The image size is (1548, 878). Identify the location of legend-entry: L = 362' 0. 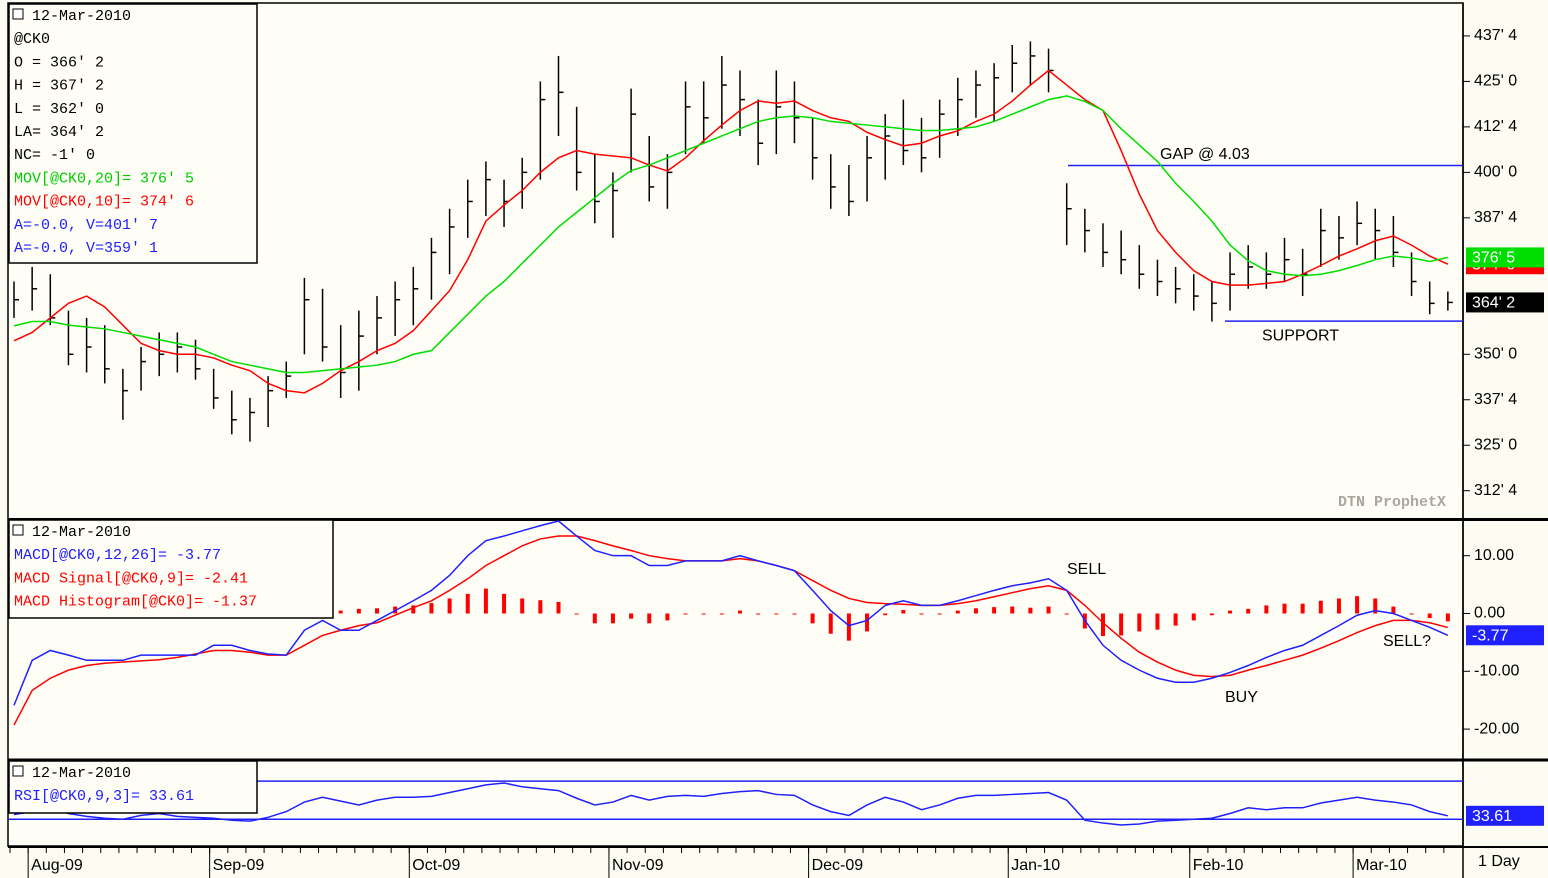
(59, 109).